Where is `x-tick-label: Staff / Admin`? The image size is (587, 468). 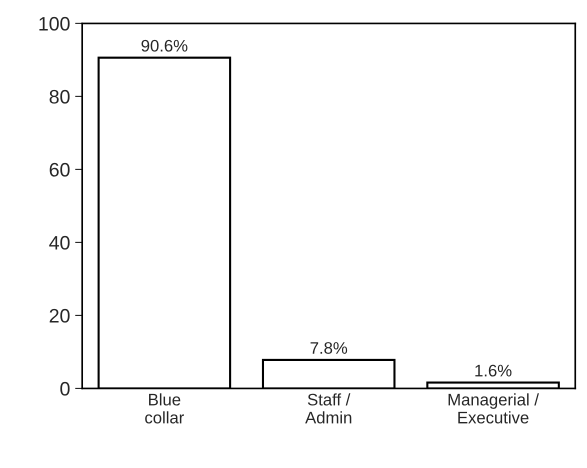
x-tick-label: Staff / Admin is located at coordinates (328, 408).